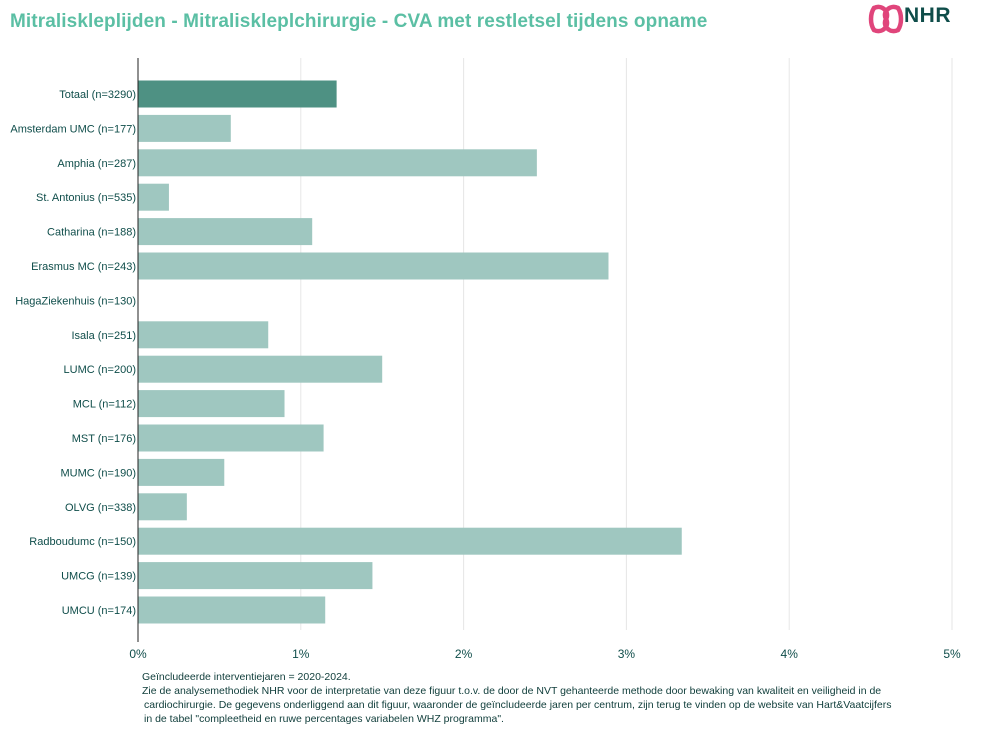 The height and width of the screenshot is (744, 992). Describe the element at coordinates (464, 654) in the screenshot. I see `x-tick-label: 2%` at that location.